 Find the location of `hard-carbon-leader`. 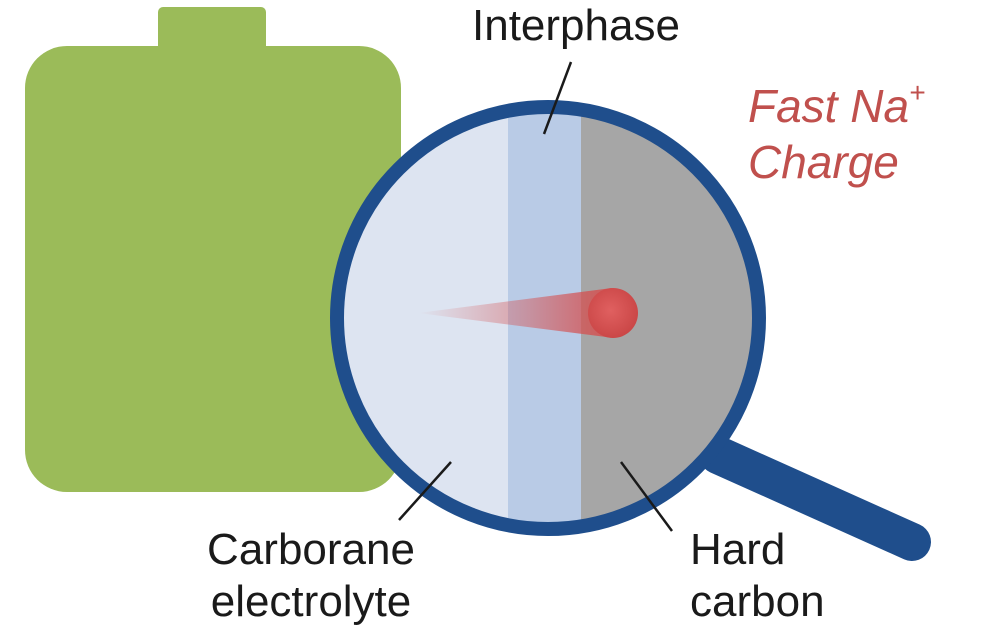

hard-carbon-leader is located at coordinates (646, 496).